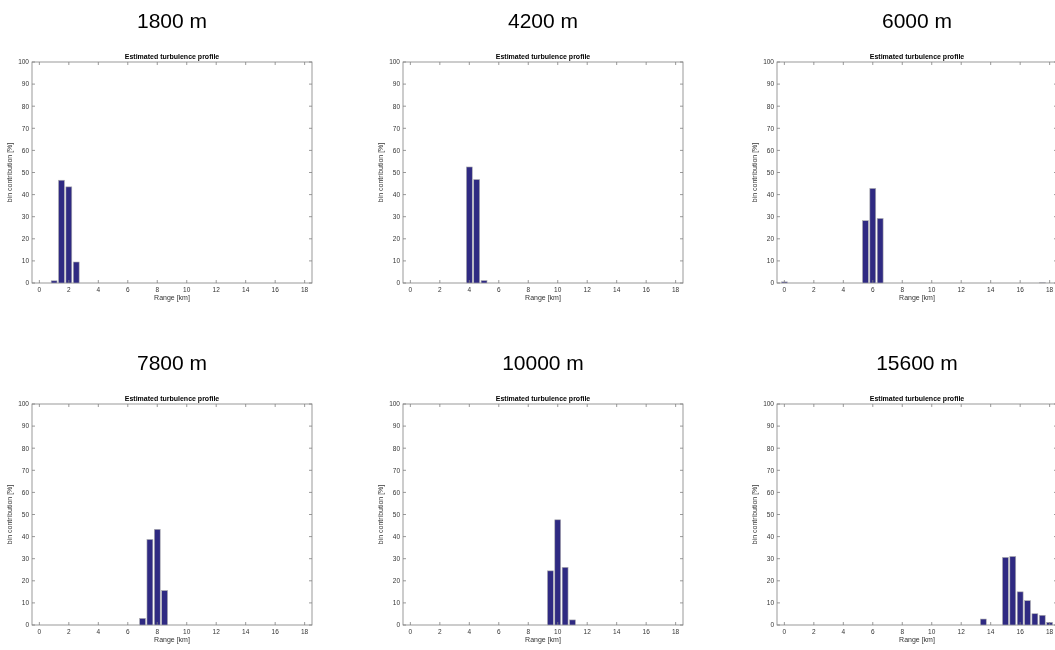 The image size is (1055, 650). I want to click on chart-title: 4200 m, so click(543, 20).